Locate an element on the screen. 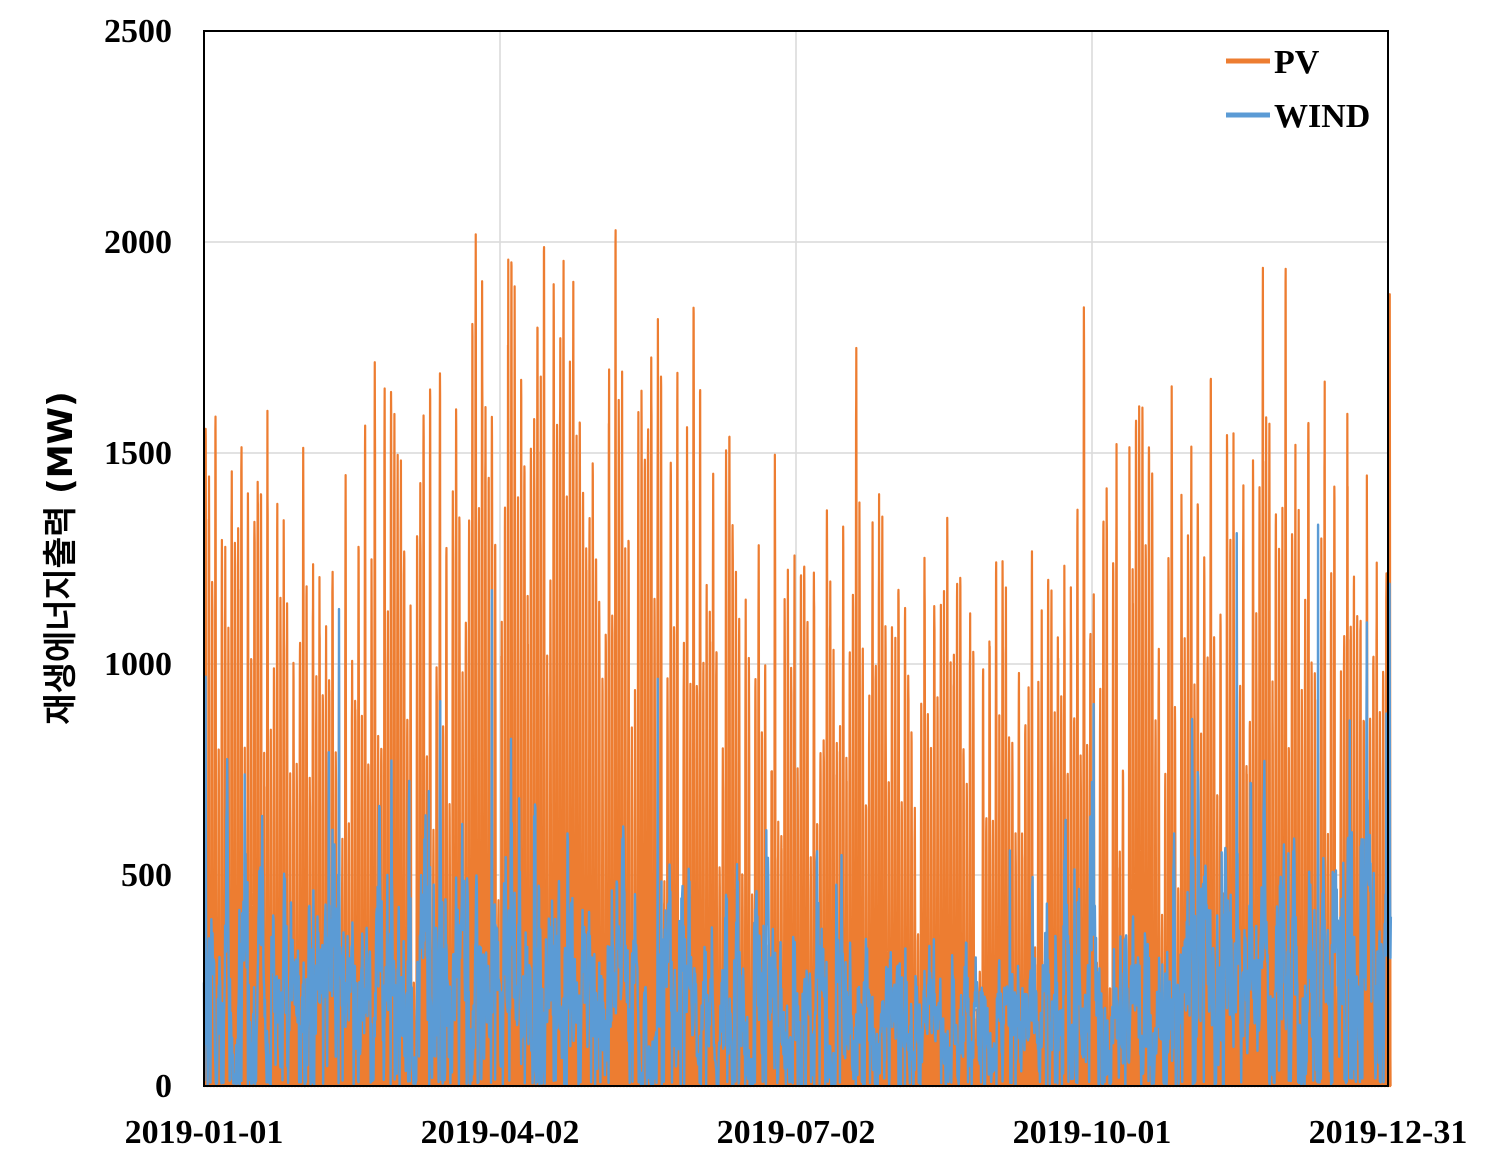 Image resolution: width=1487 pixels, height=1164 pixels. y-tick-label: 2500 is located at coordinates (138, 31).